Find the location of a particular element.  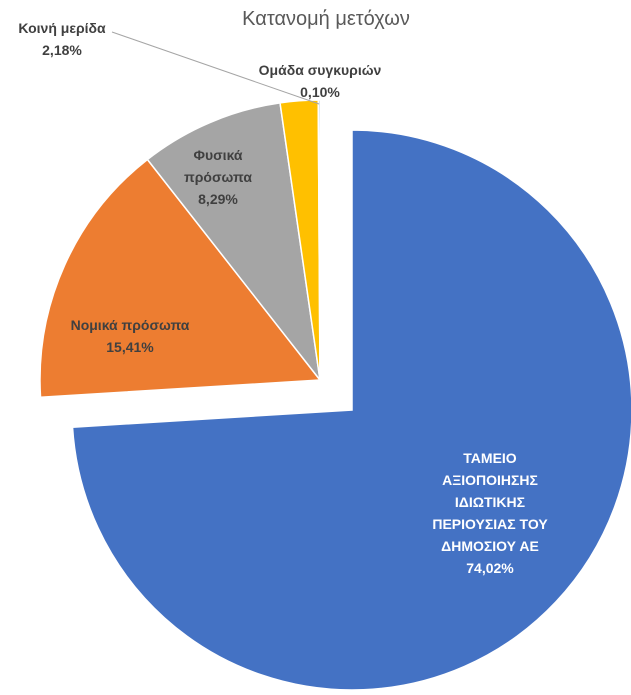

value-label: 74,02% is located at coordinates (490, 568).